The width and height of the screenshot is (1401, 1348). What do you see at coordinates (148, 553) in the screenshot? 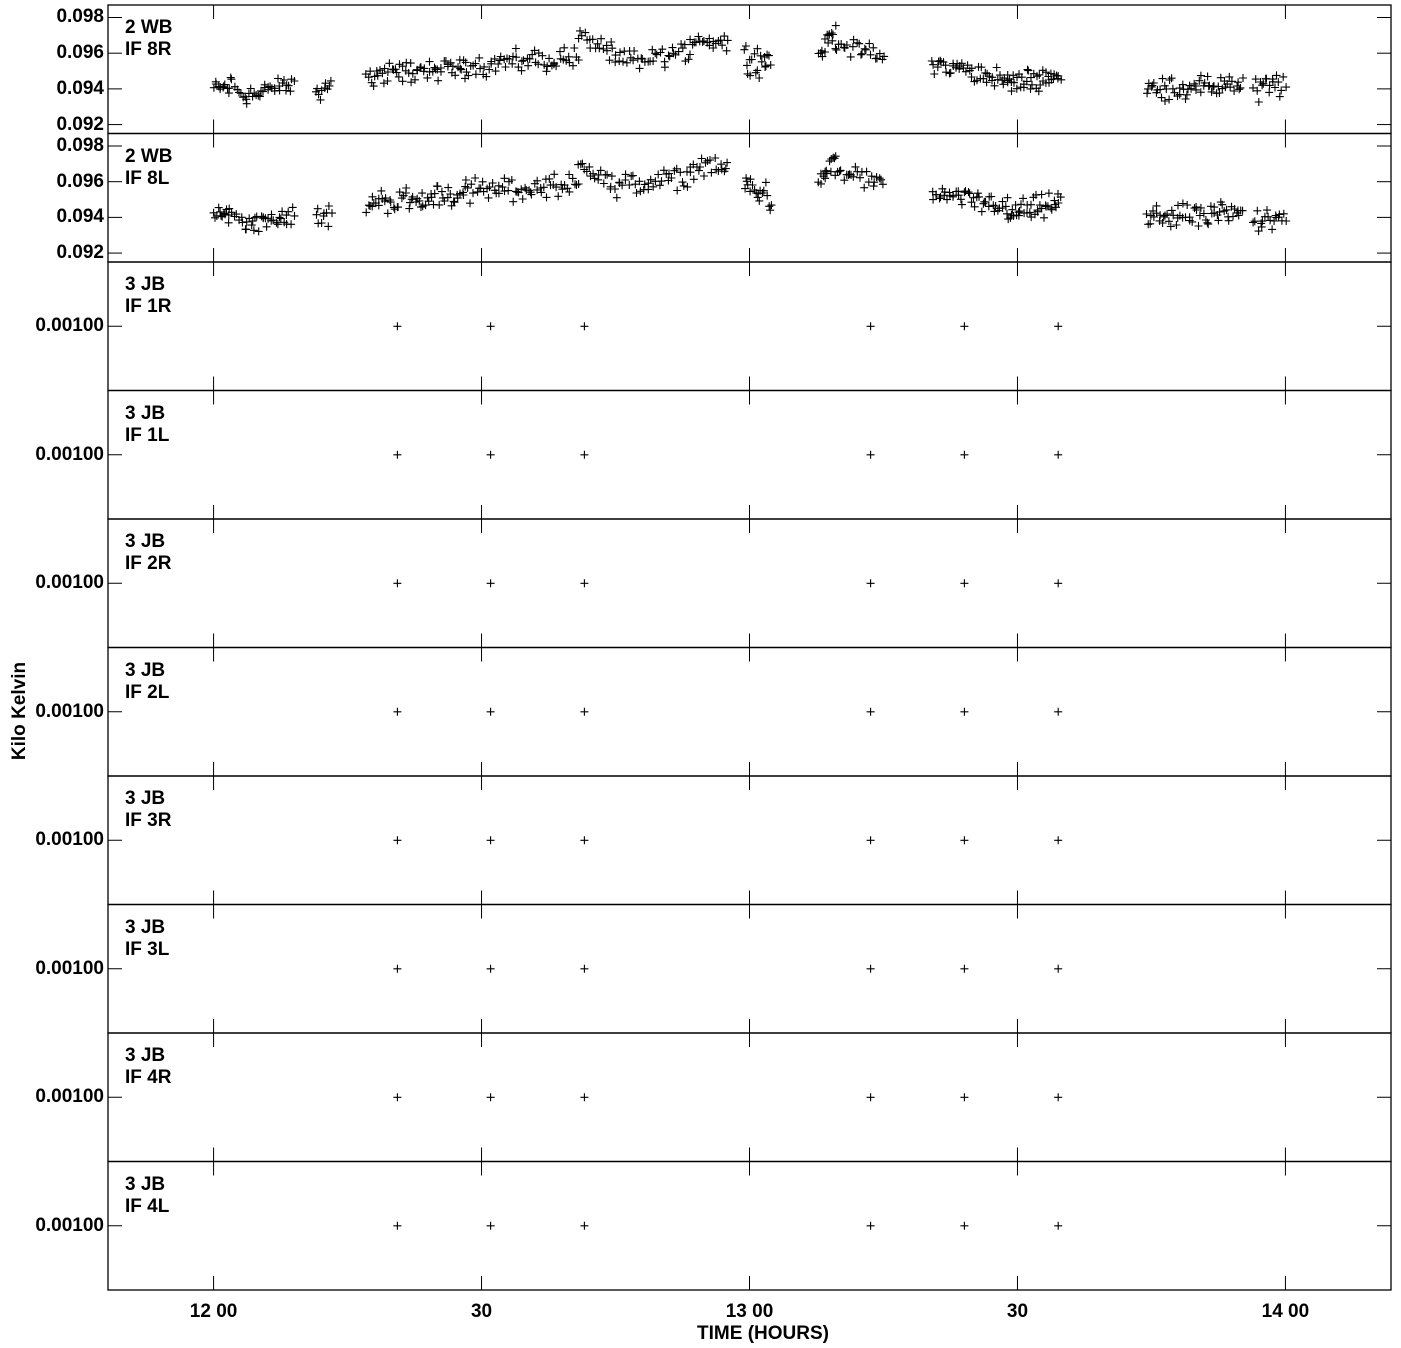
I see `panel-label: 3 JB IF 2R` at bounding box center [148, 553].